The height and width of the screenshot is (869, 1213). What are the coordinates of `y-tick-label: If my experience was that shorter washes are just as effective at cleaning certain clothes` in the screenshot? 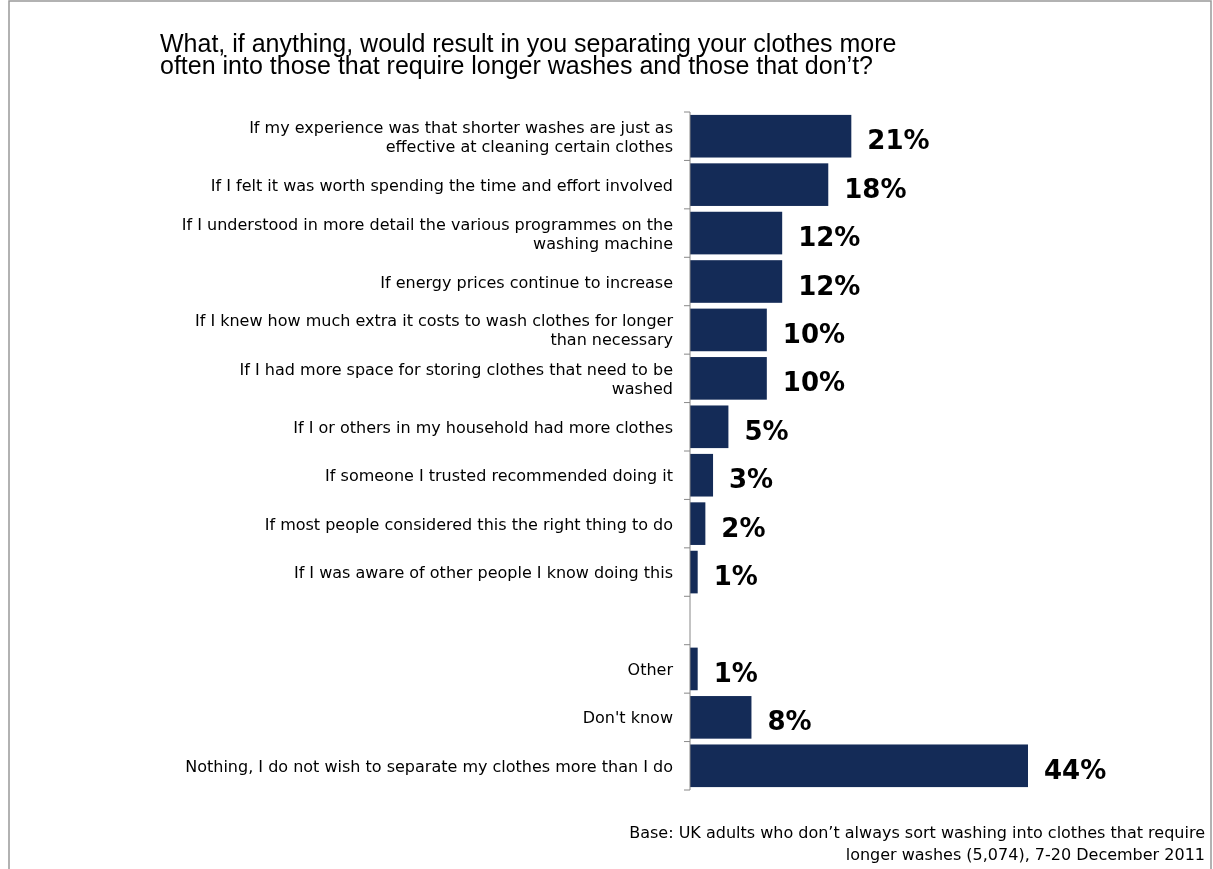 It's located at (461, 136).